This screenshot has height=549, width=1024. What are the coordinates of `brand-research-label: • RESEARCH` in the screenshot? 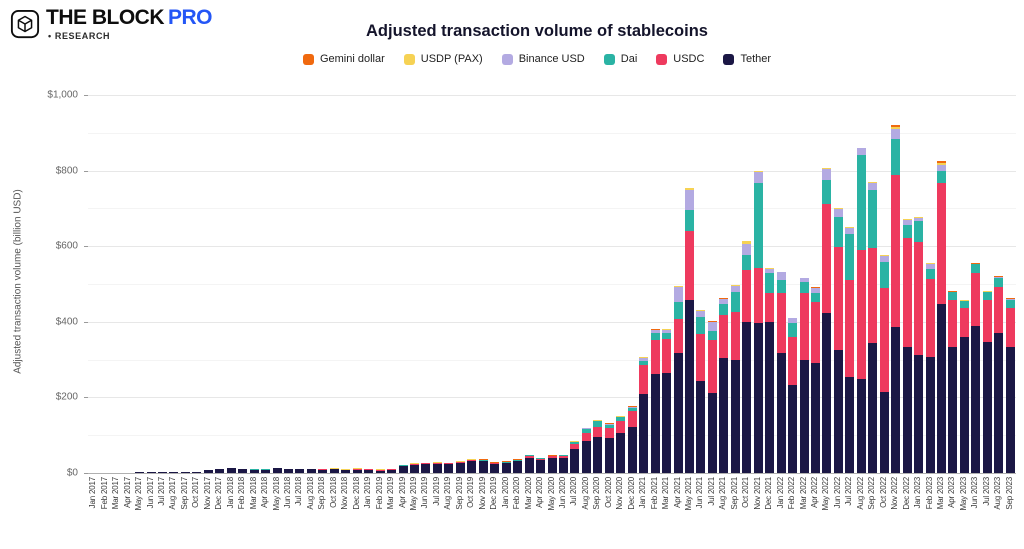 It's located at (79, 36).